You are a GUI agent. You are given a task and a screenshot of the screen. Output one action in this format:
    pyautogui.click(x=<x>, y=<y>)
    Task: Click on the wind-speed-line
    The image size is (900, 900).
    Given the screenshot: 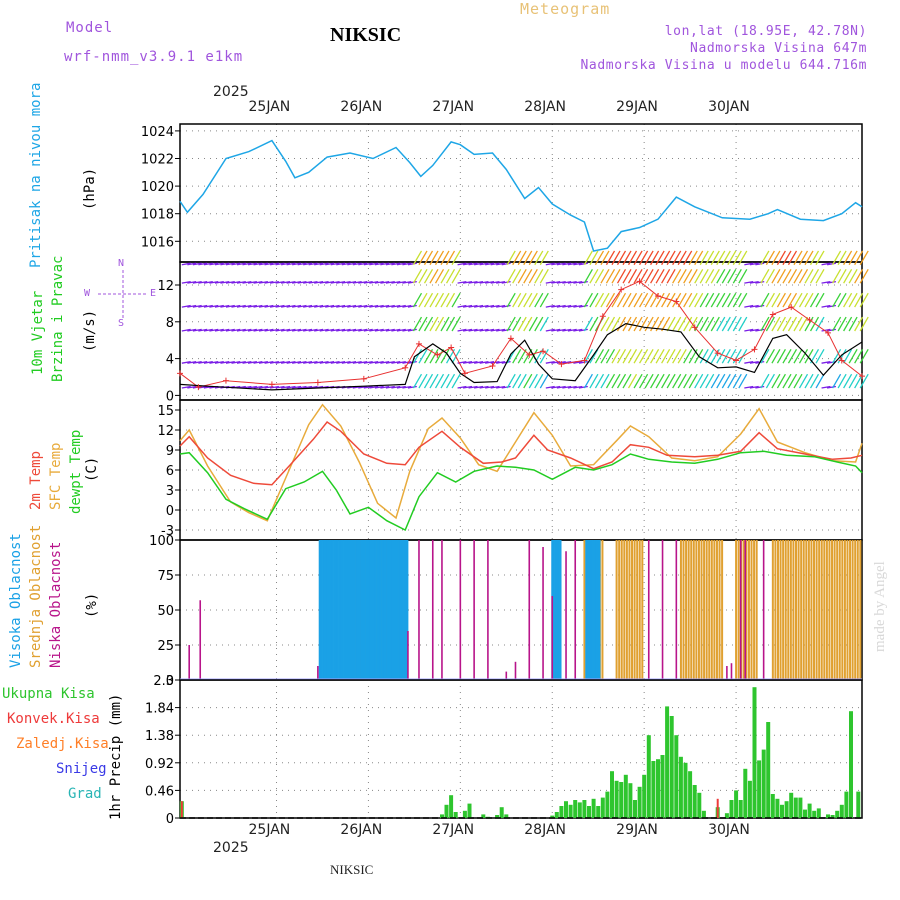 What is the action you would take?
    pyautogui.click(x=521, y=356)
    